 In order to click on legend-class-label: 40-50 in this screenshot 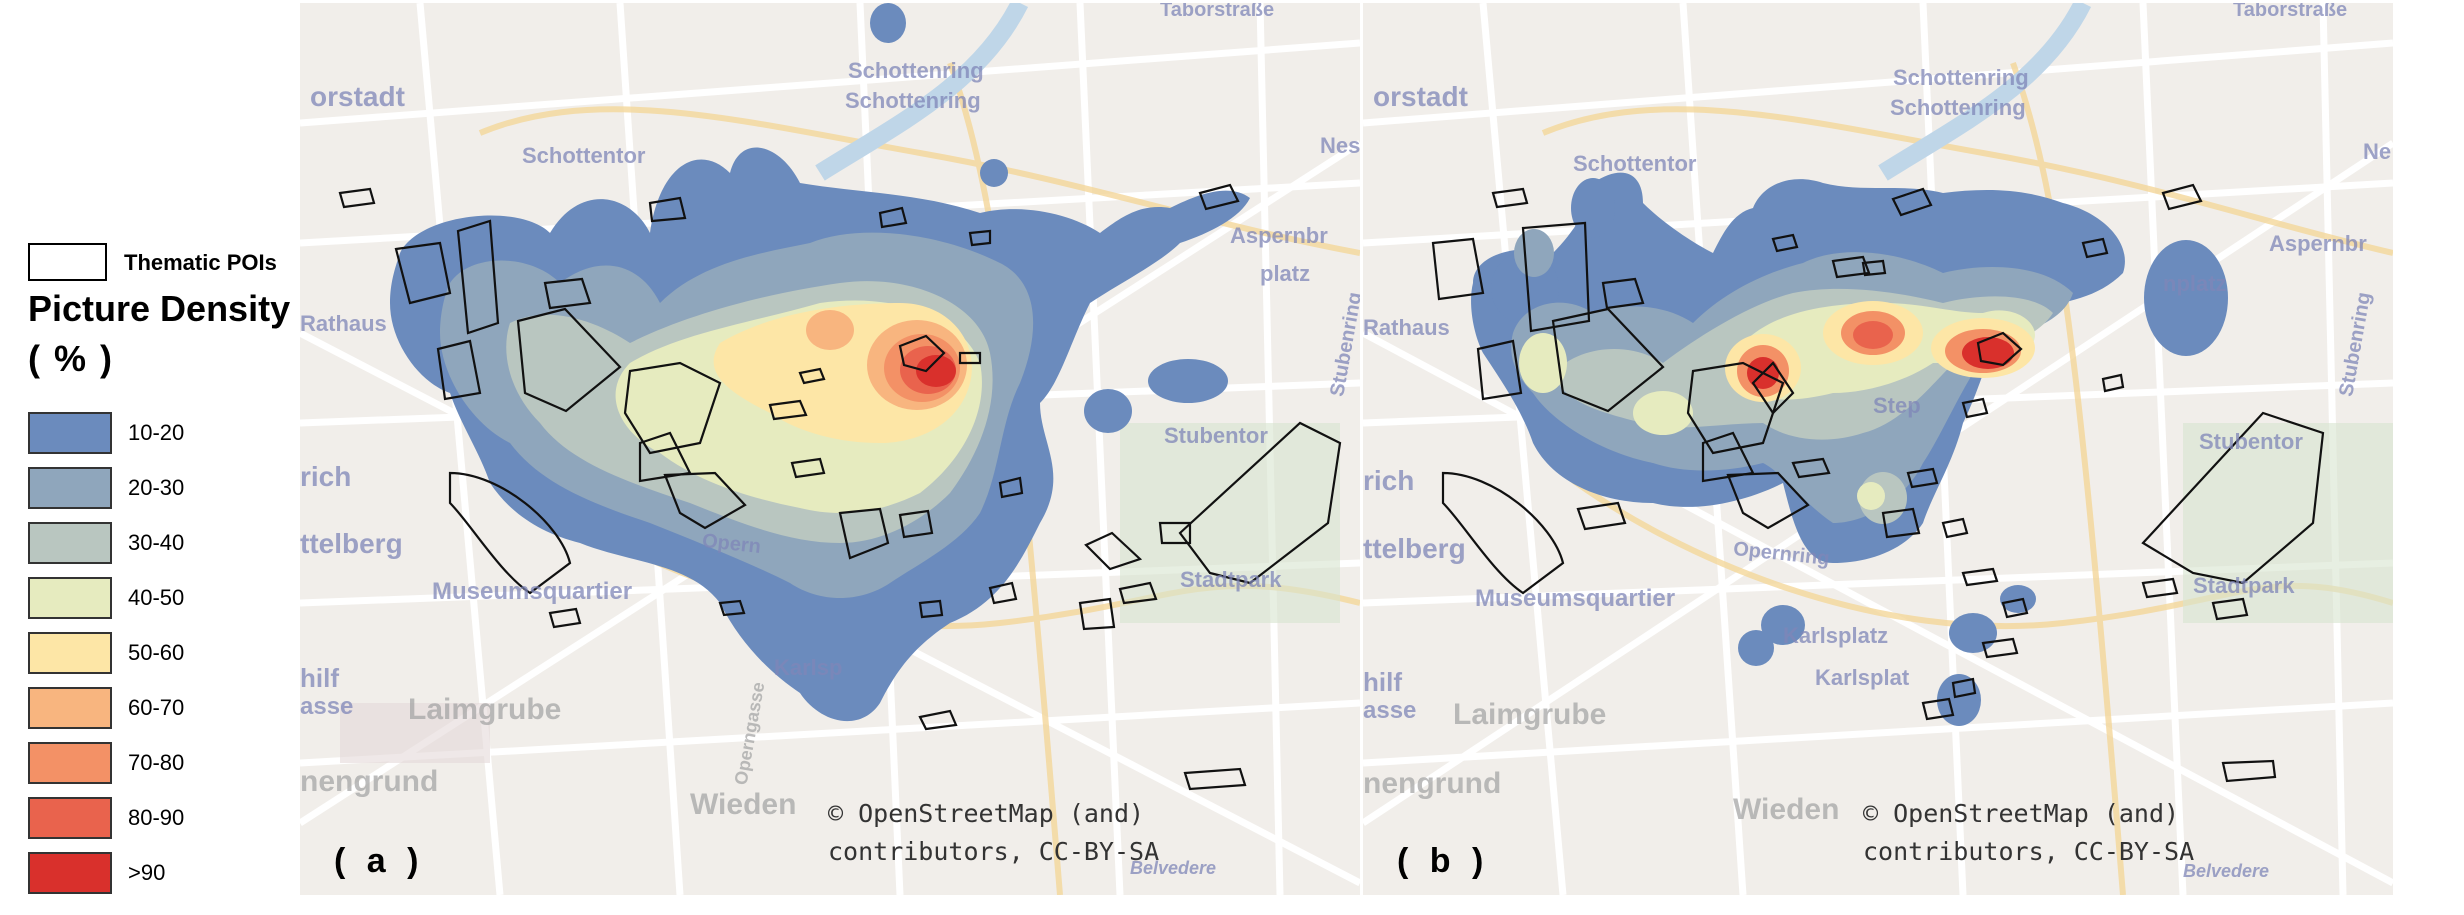, I will do `click(156, 597)`.